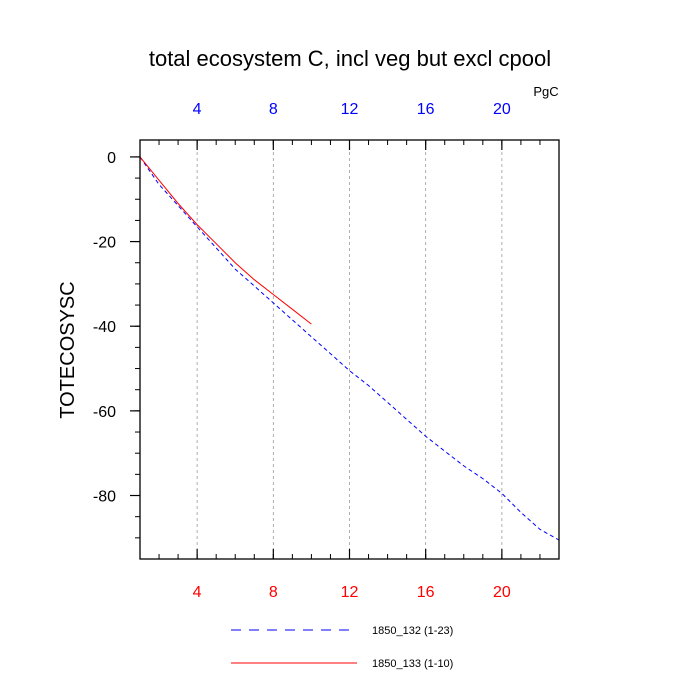 The image size is (700, 700). I want to click on x-tick-label-top-20: 20, so click(502, 109).